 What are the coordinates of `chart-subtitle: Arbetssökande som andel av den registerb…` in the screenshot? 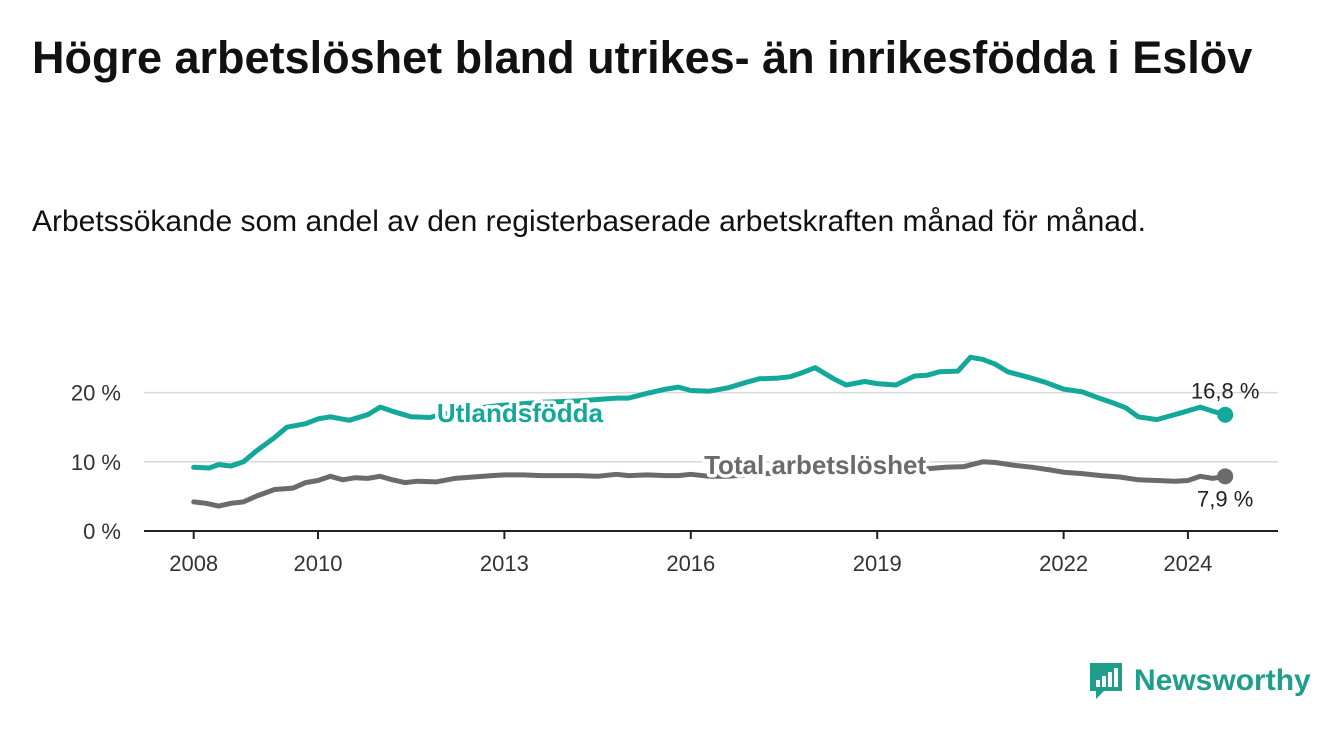 It's located at (589, 221).